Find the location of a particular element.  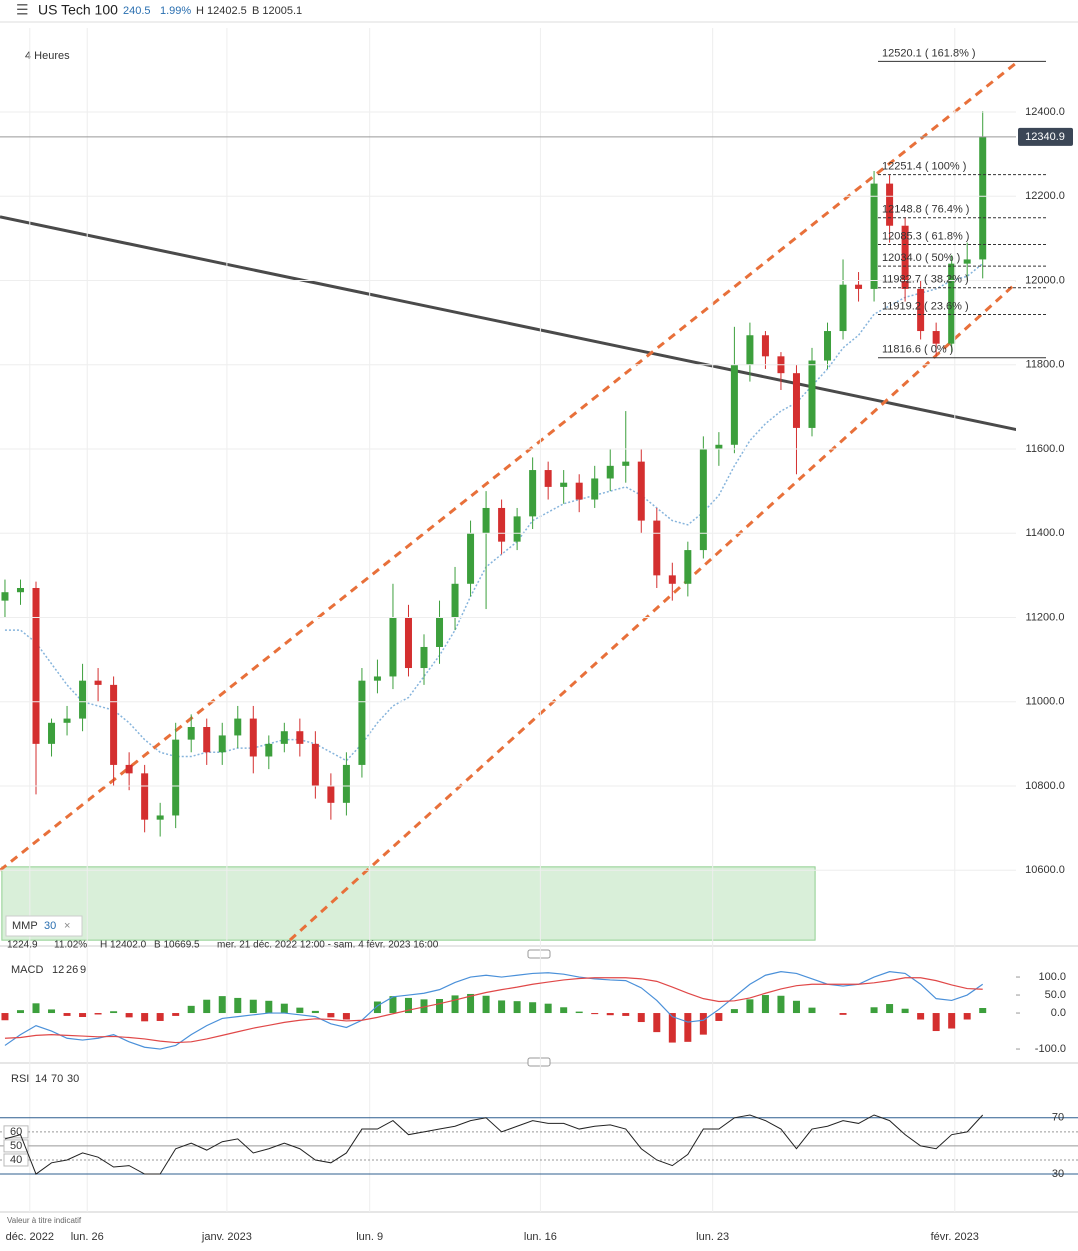

fib-label: 12034.0 ( 50% ) is located at coordinates (921, 258).